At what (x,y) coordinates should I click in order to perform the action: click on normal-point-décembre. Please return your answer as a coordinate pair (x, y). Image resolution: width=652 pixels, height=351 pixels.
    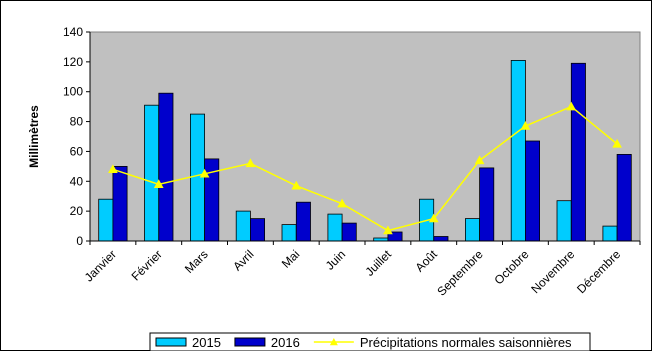
    Looking at the image, I should click on (617, 143).